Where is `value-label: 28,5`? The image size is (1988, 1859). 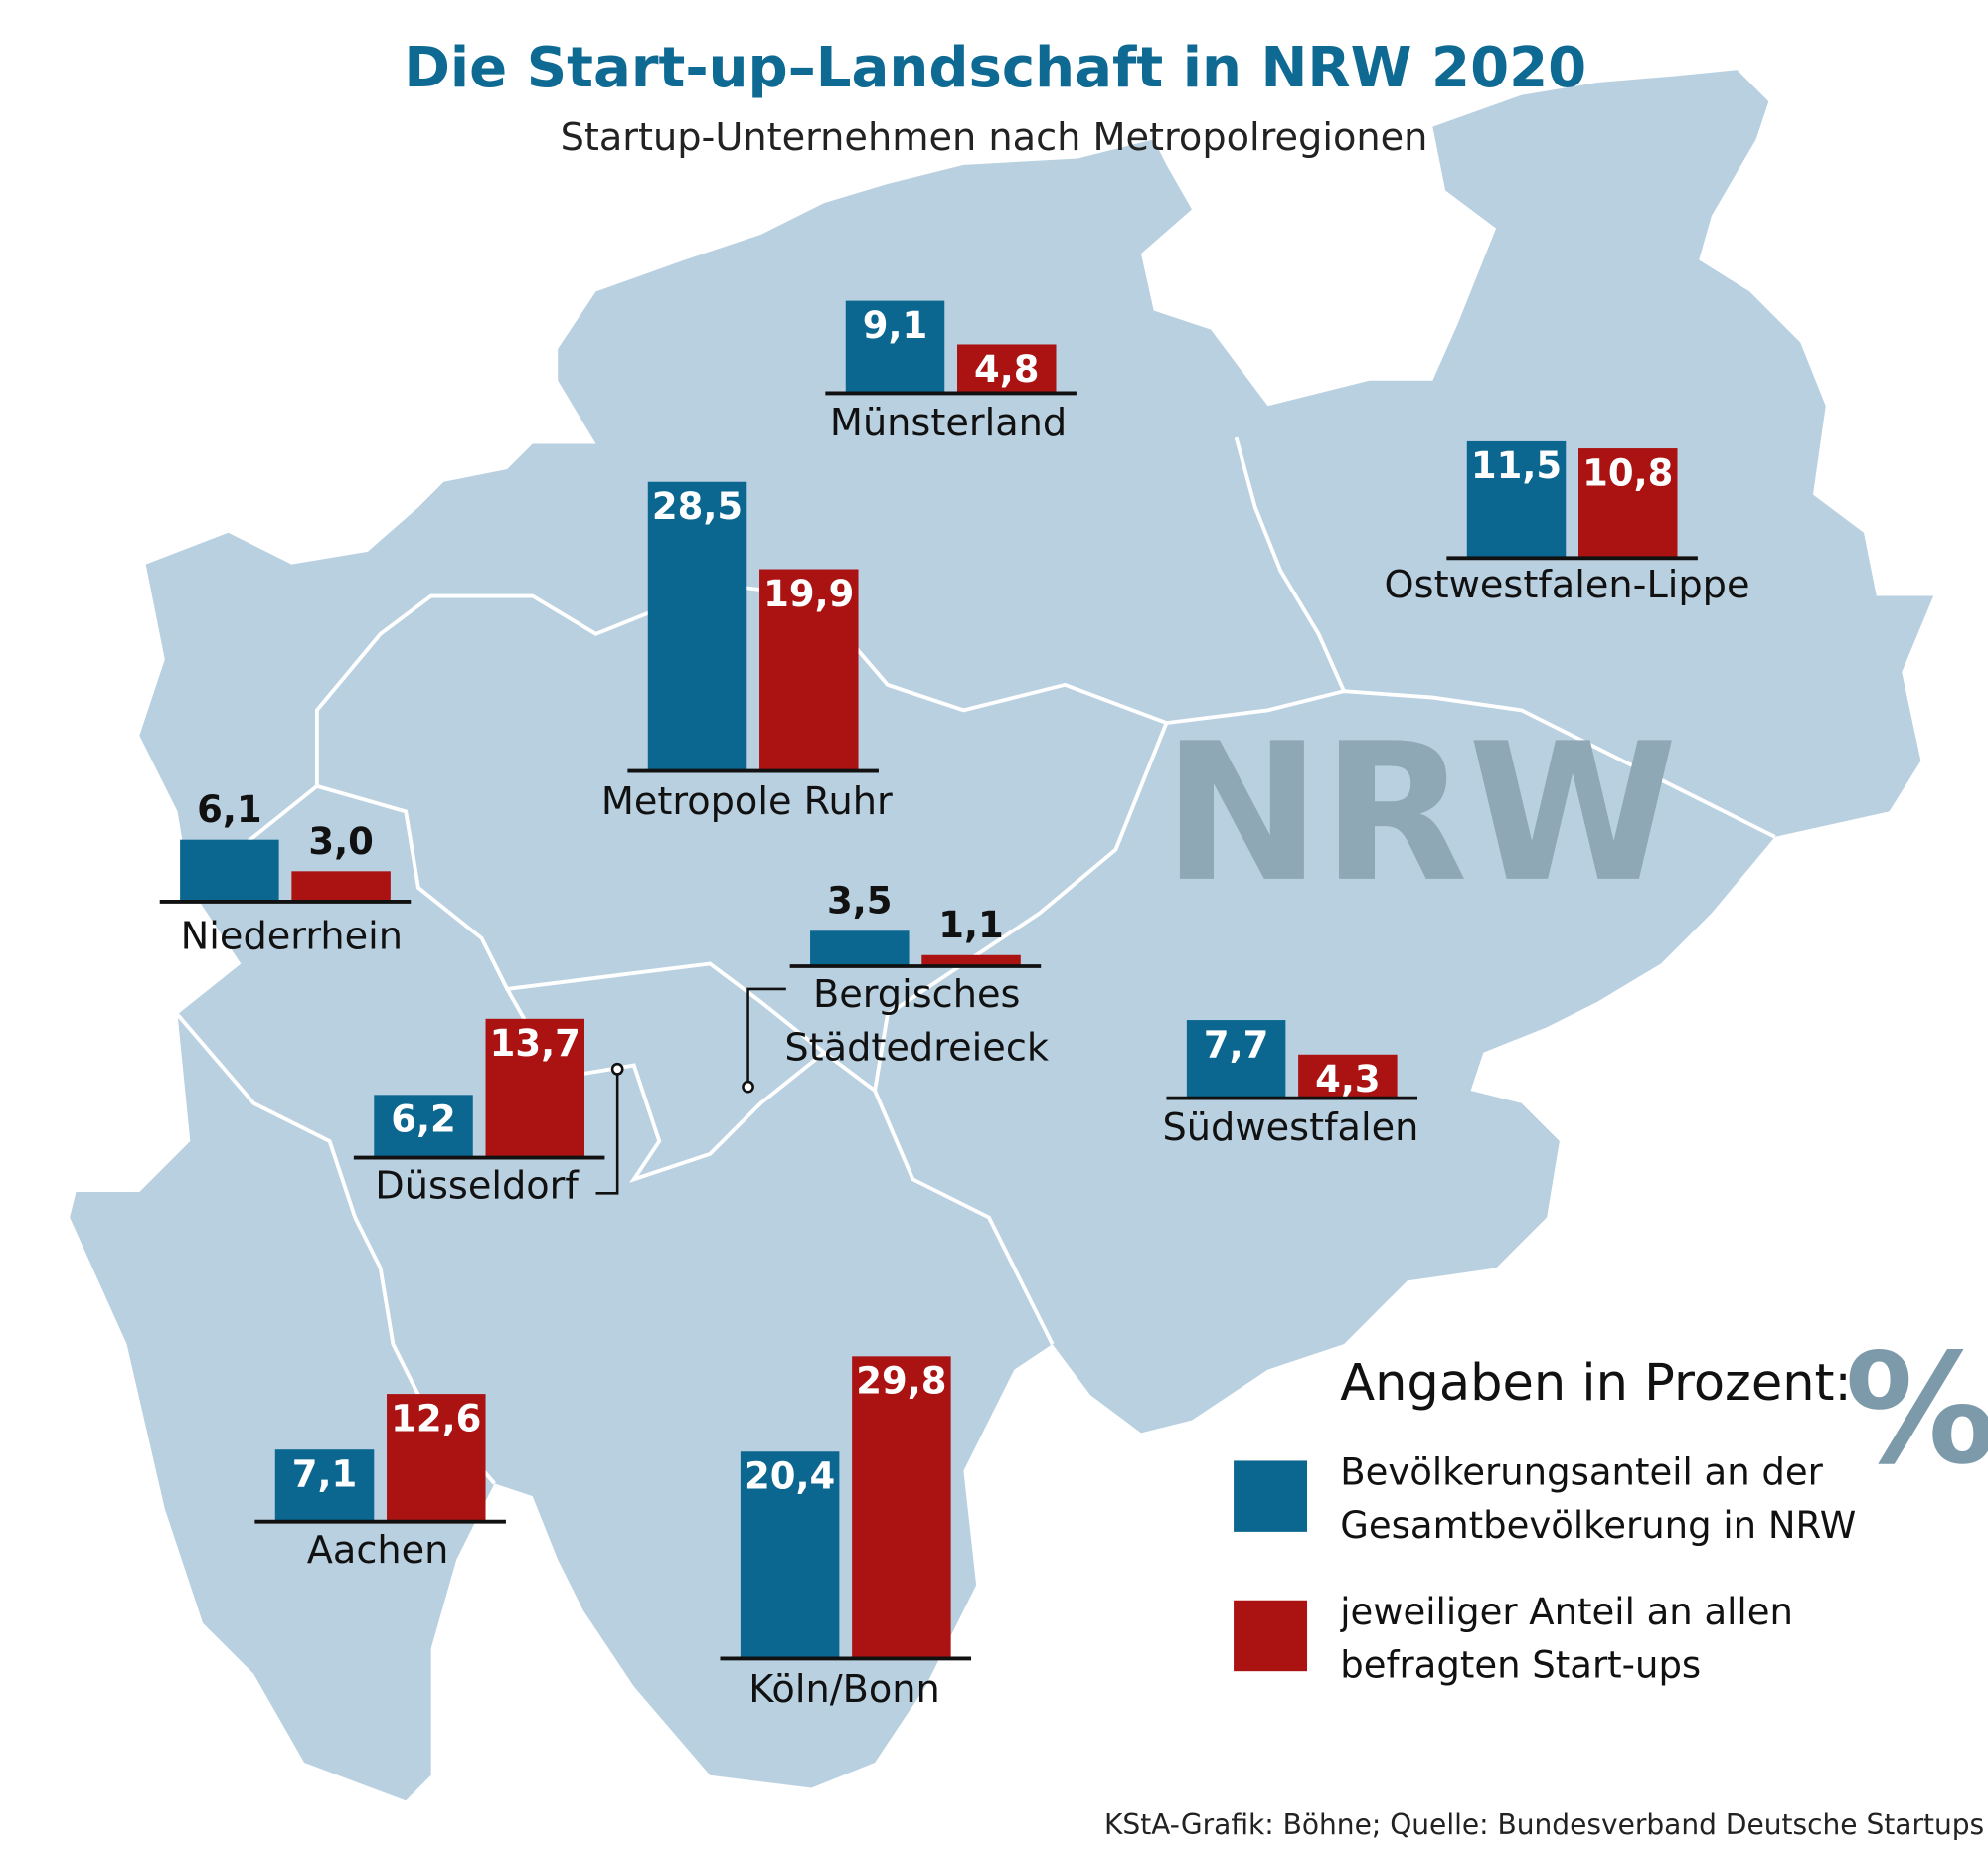 value-label: 28,5 is located at coordinates (697, 507).